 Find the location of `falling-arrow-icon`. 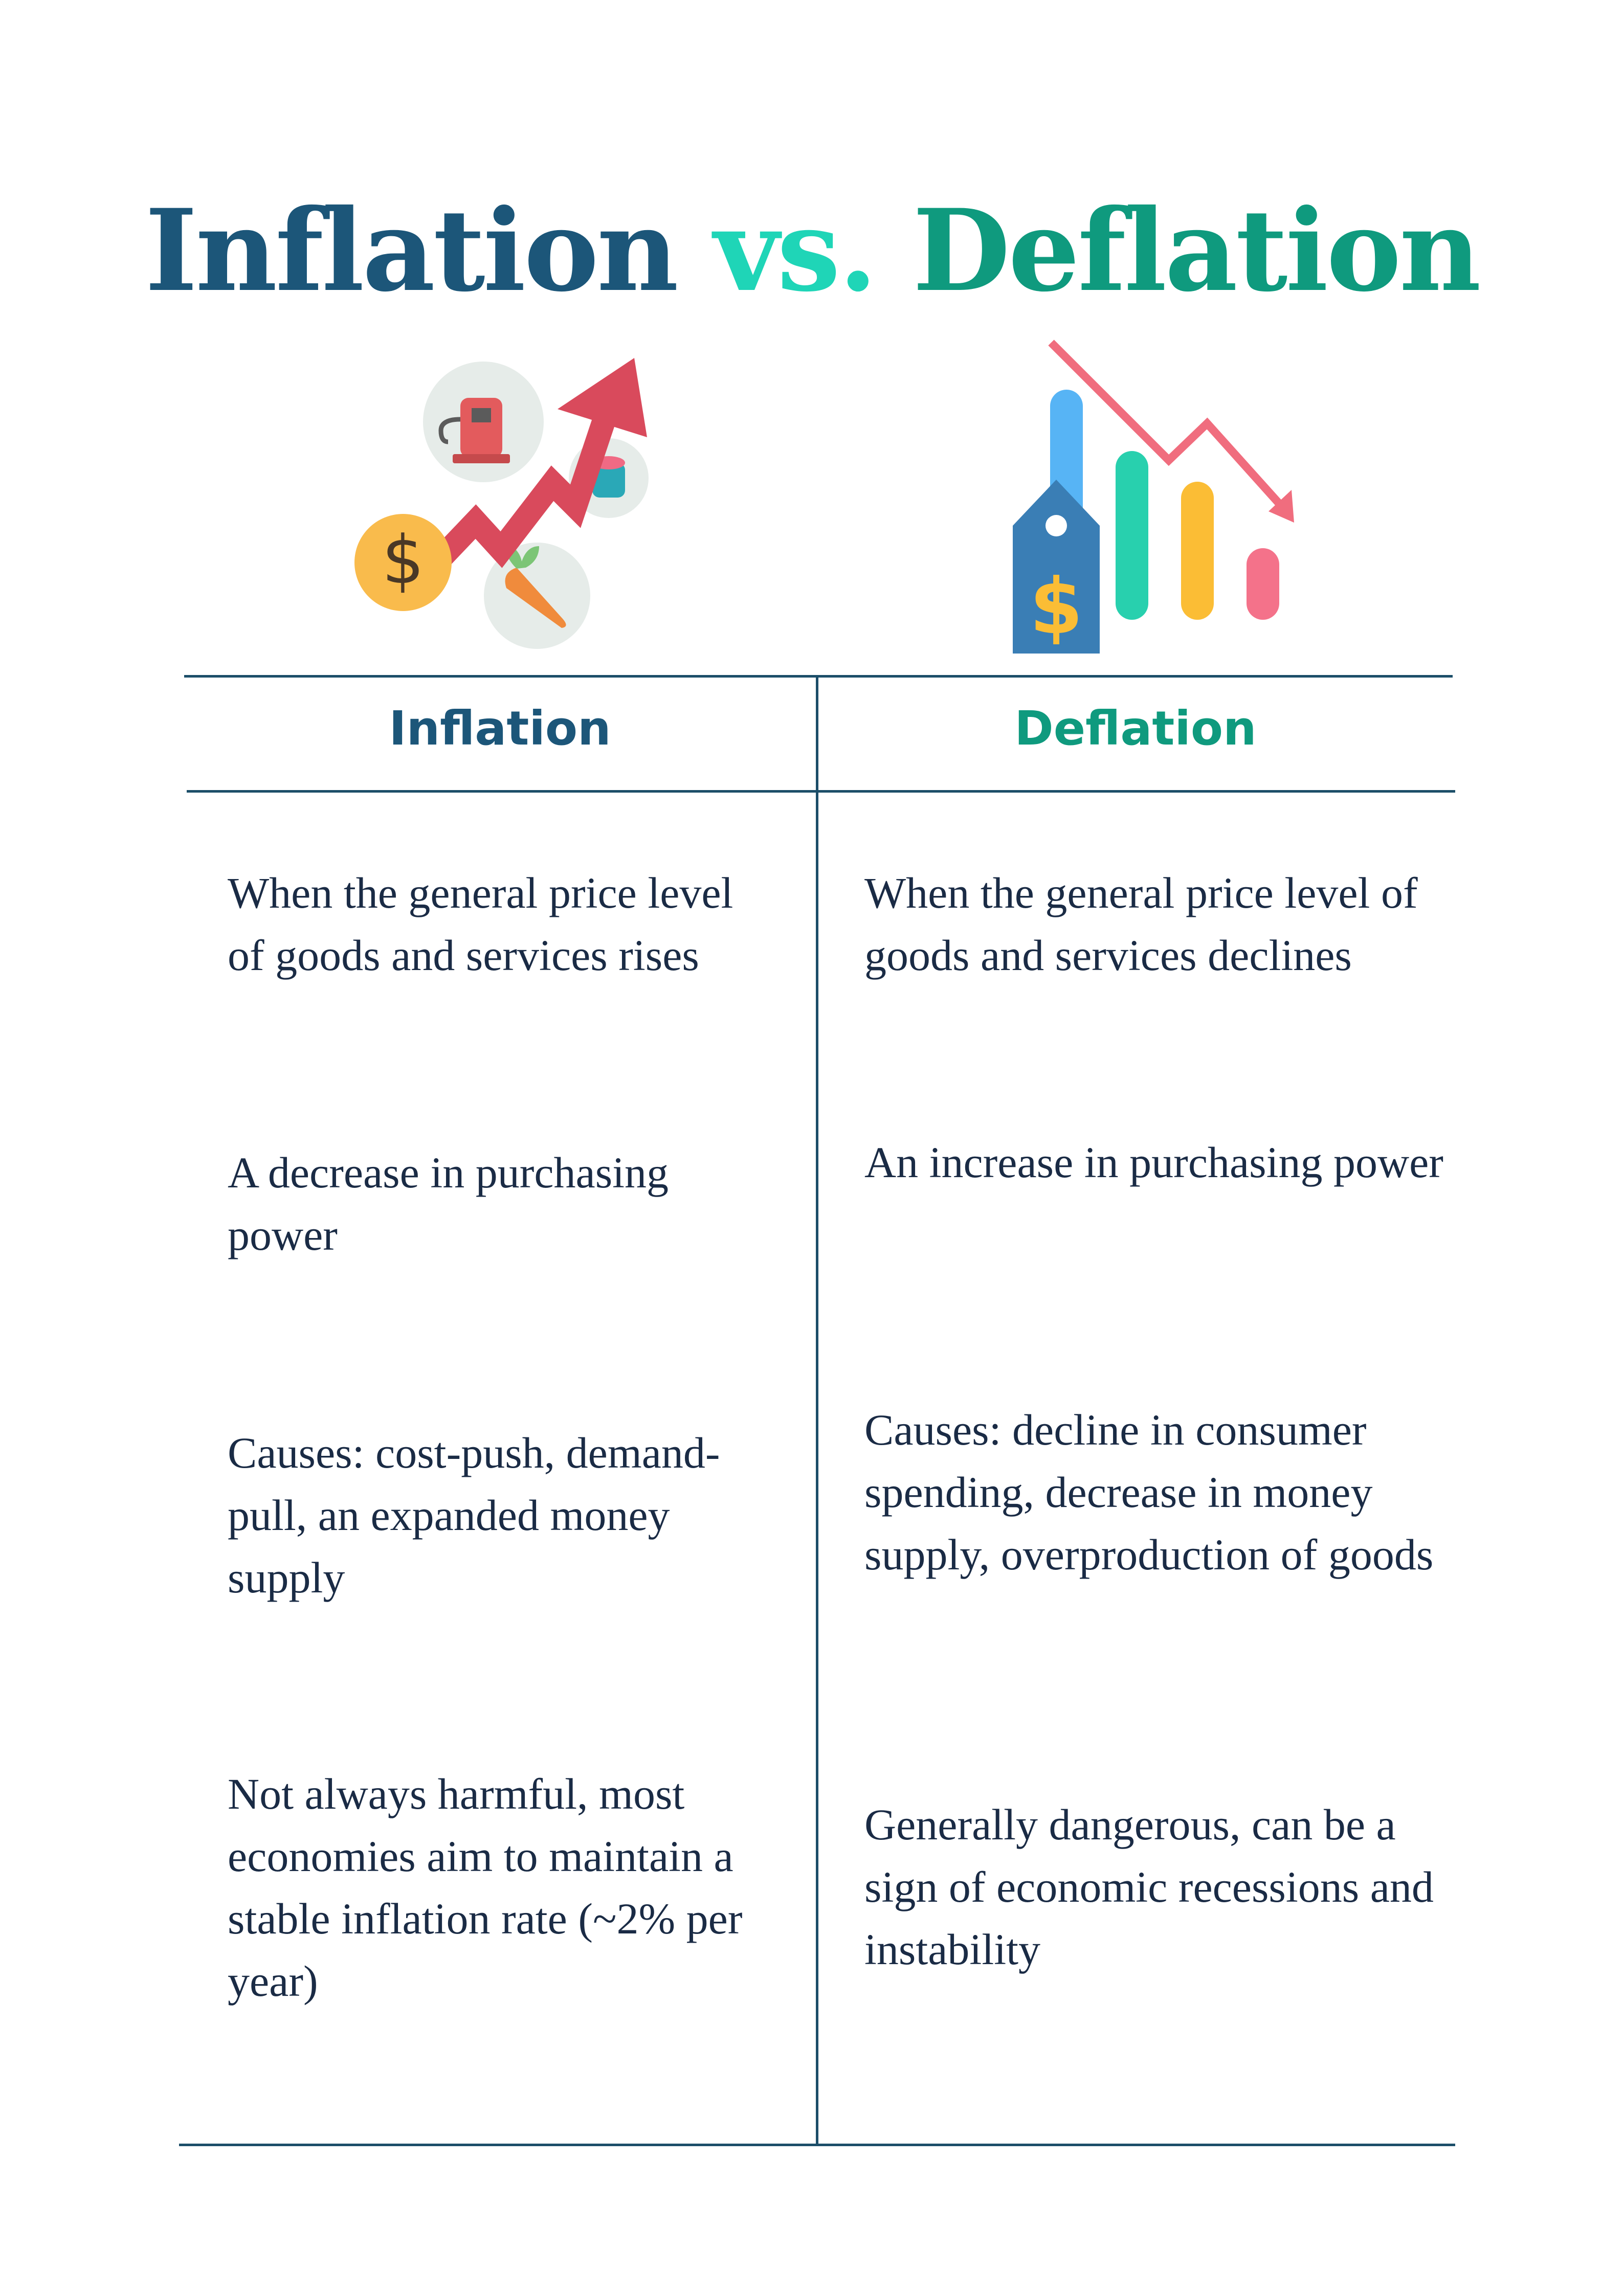

falling-arrow-icon is located at coordinates (1171, 432).